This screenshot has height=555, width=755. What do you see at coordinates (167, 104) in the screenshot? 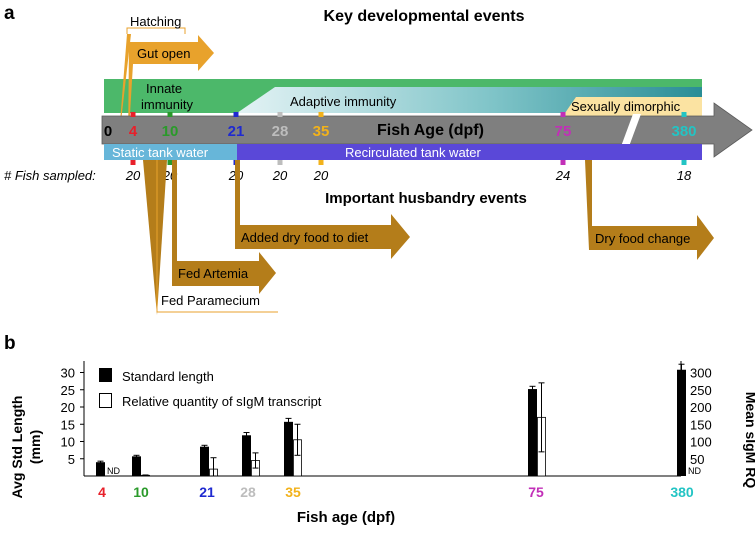
I see `innate-label-2: immunity` at bounding box center [167, 104].